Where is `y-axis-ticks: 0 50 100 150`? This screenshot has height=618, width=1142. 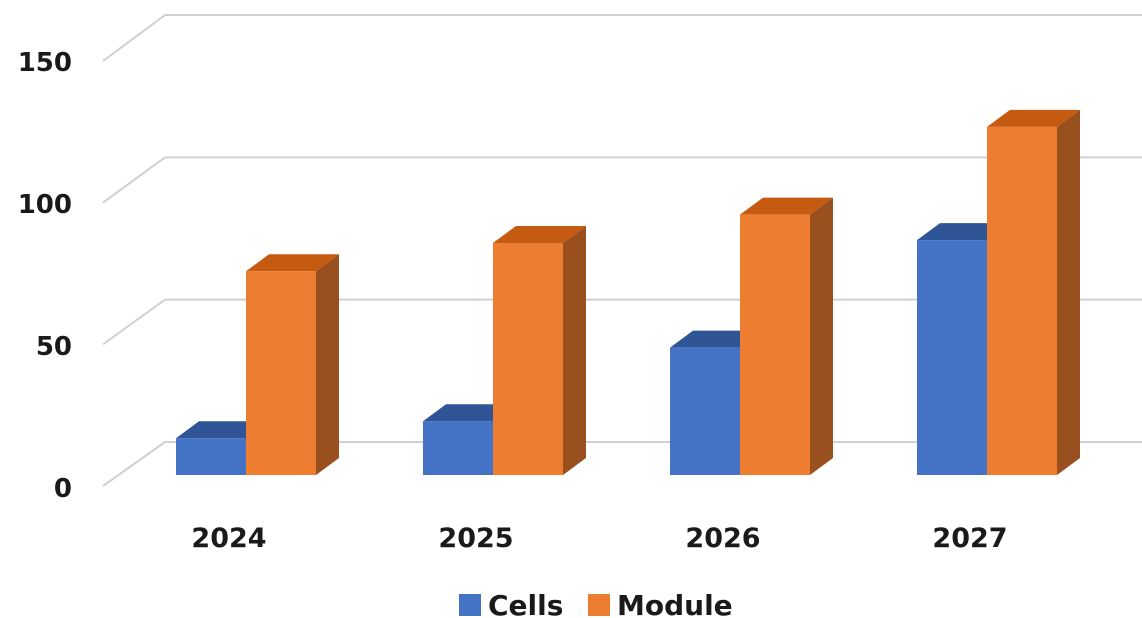
y-axis-ticks: 0 50 100 150 is located at coordinates (45, 276).